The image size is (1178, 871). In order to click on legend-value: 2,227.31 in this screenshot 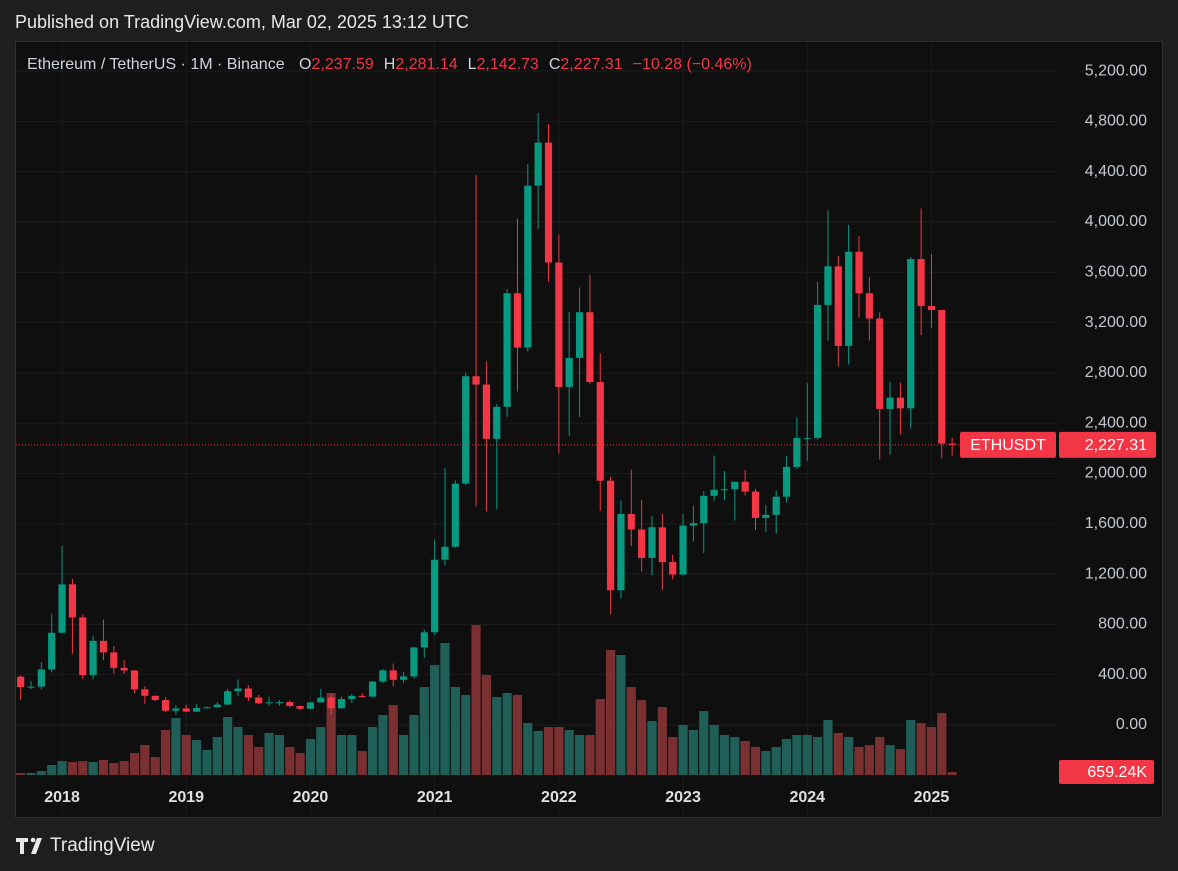, I will do `click(591, 64)`.